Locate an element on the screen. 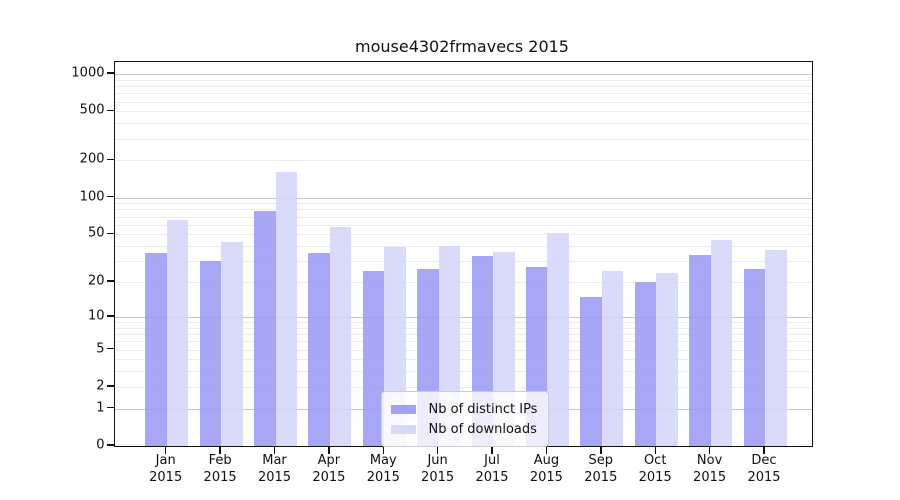 The image size is (900, 500). bar-distinct-ips-sep is located at coordinates (591, 371).